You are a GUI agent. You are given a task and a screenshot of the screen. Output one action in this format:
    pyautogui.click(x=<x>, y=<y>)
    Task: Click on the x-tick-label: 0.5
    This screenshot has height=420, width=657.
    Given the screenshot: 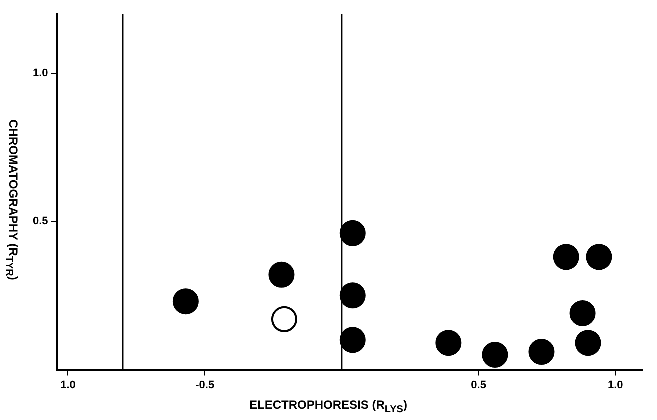 What is the action you would take?
    pyautogui.click(x=478, y=385)
    